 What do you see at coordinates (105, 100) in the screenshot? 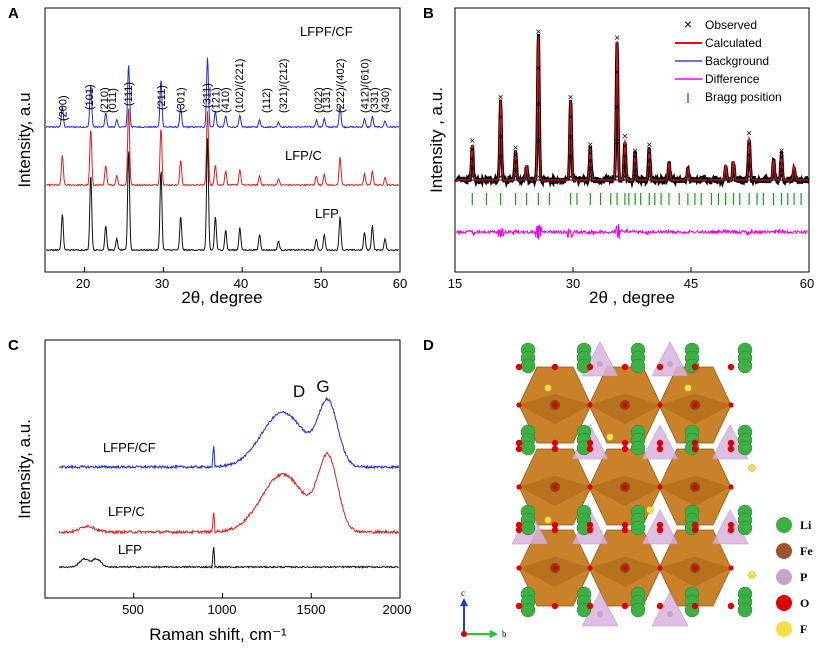
I see `panel-a-hkl-label: (210)` at bounding box center [105, 100].